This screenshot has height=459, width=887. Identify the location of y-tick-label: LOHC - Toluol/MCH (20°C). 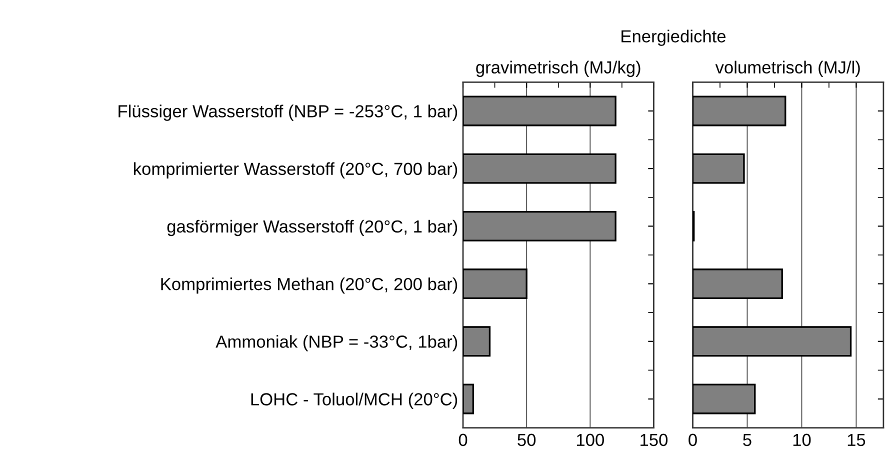
(354, 400).